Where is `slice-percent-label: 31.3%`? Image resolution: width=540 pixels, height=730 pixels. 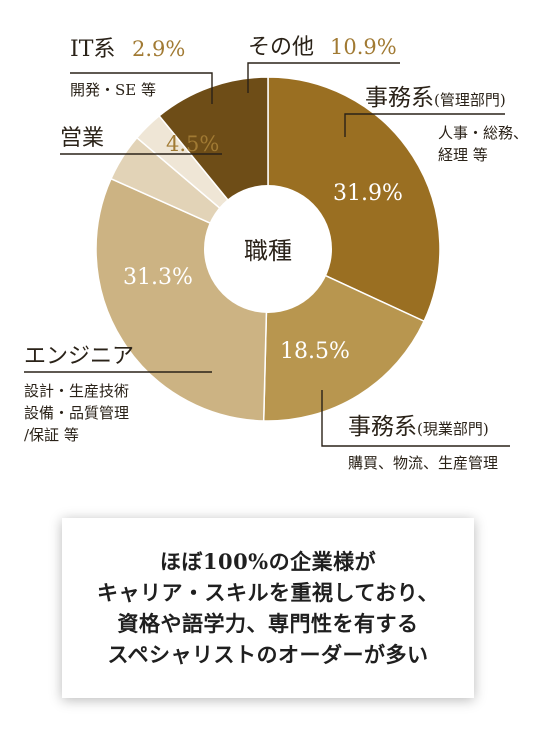
slice-percent-label: 31.3% is located at coordinates (158, 277).